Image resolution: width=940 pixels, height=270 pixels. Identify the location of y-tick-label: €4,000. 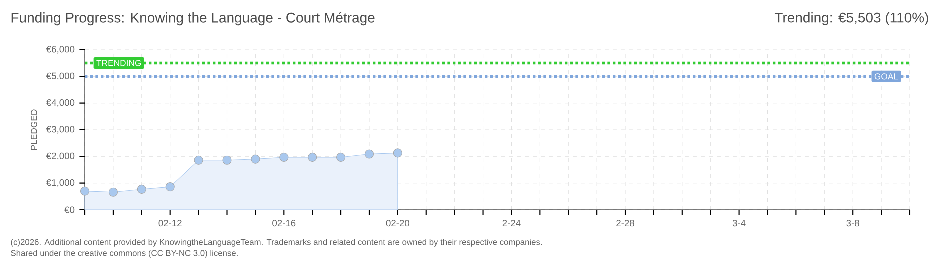
(60, 103).